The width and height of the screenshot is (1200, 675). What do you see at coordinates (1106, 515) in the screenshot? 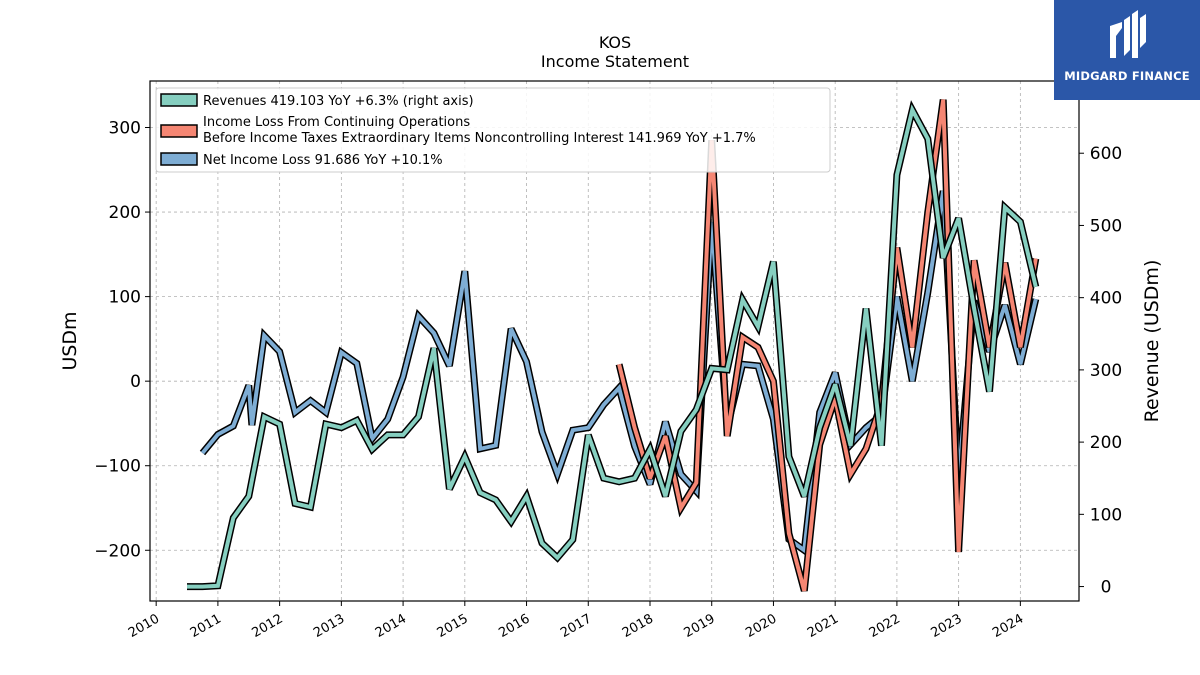
I see `y-tick-label-right: 100` at bounding box center [1106, 515].